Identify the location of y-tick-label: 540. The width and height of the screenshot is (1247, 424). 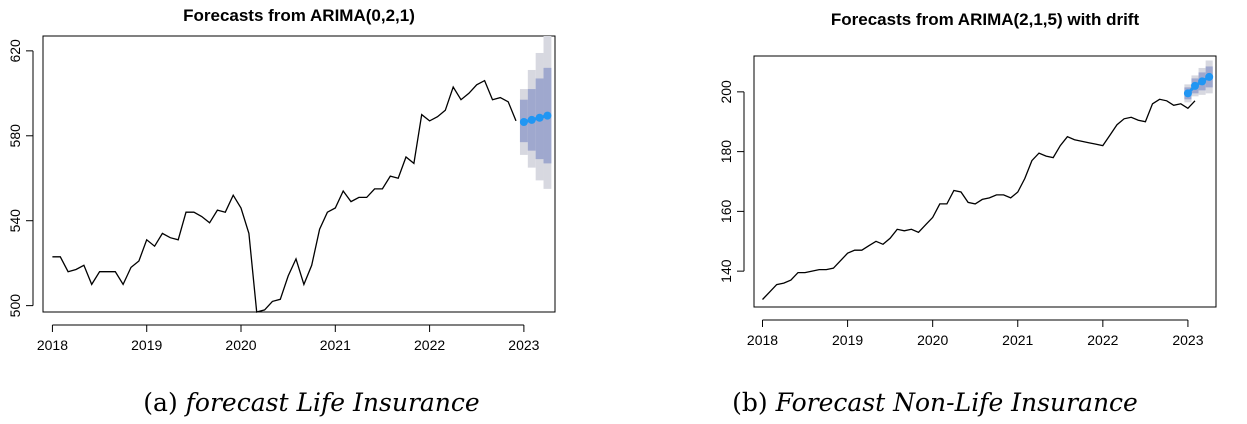
(15, 221).